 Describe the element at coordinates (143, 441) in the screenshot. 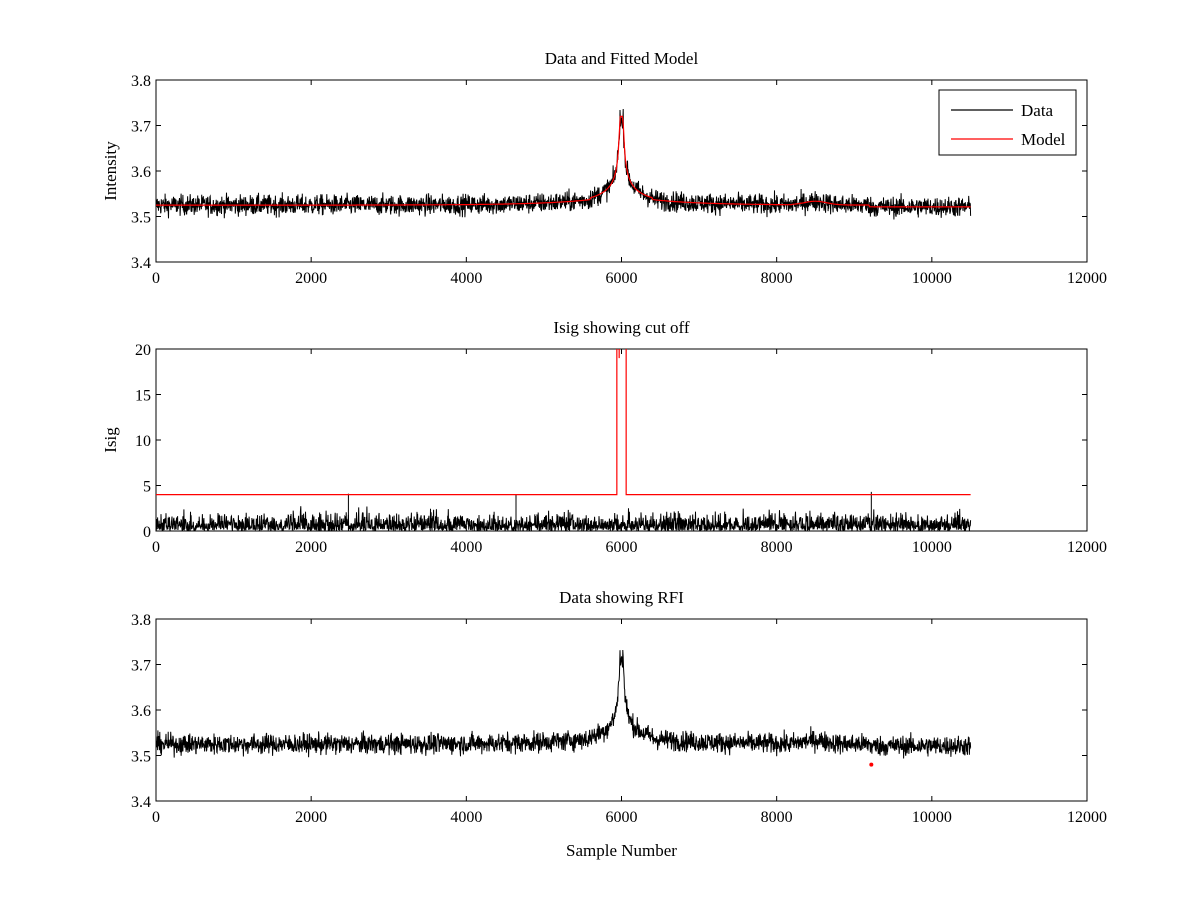

I see `y-tick-label: 10` at that location.